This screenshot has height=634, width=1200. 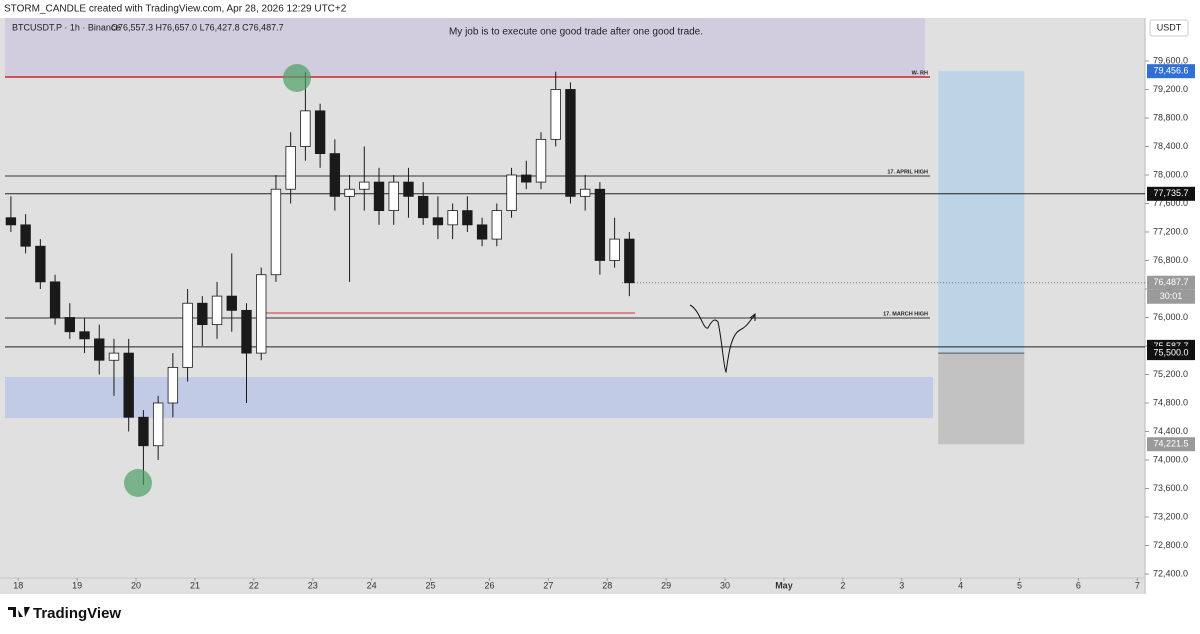 What do you see at coordinates (907, 172) in the screenshot?
I see `level-label: 17. APRIL HIGH` at bounding box center [907, 172].